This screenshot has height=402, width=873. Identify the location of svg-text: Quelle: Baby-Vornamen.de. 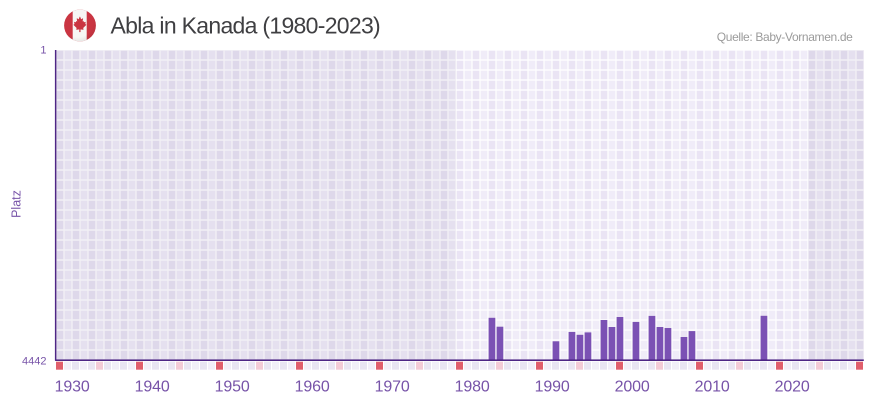
(785, 37).